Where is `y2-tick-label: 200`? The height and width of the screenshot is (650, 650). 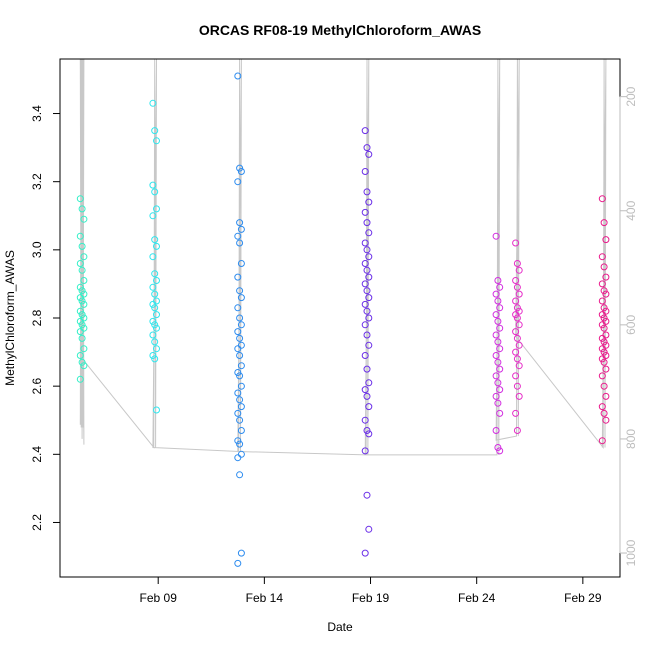
y2-tick-label: 200 is located at coordinates (631, 96).